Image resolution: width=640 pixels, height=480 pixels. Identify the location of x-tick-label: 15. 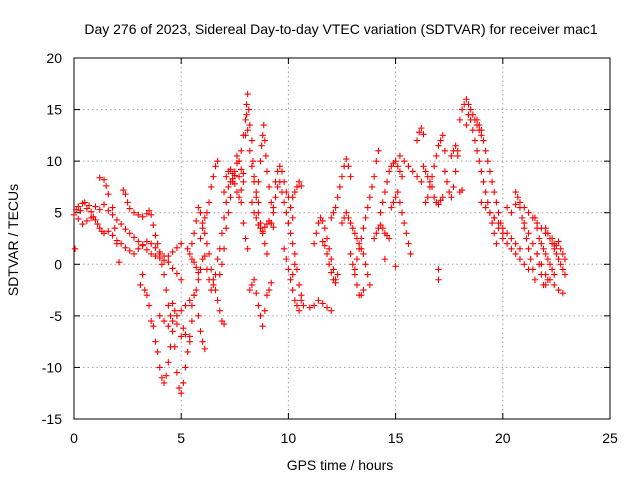
(396, 438).